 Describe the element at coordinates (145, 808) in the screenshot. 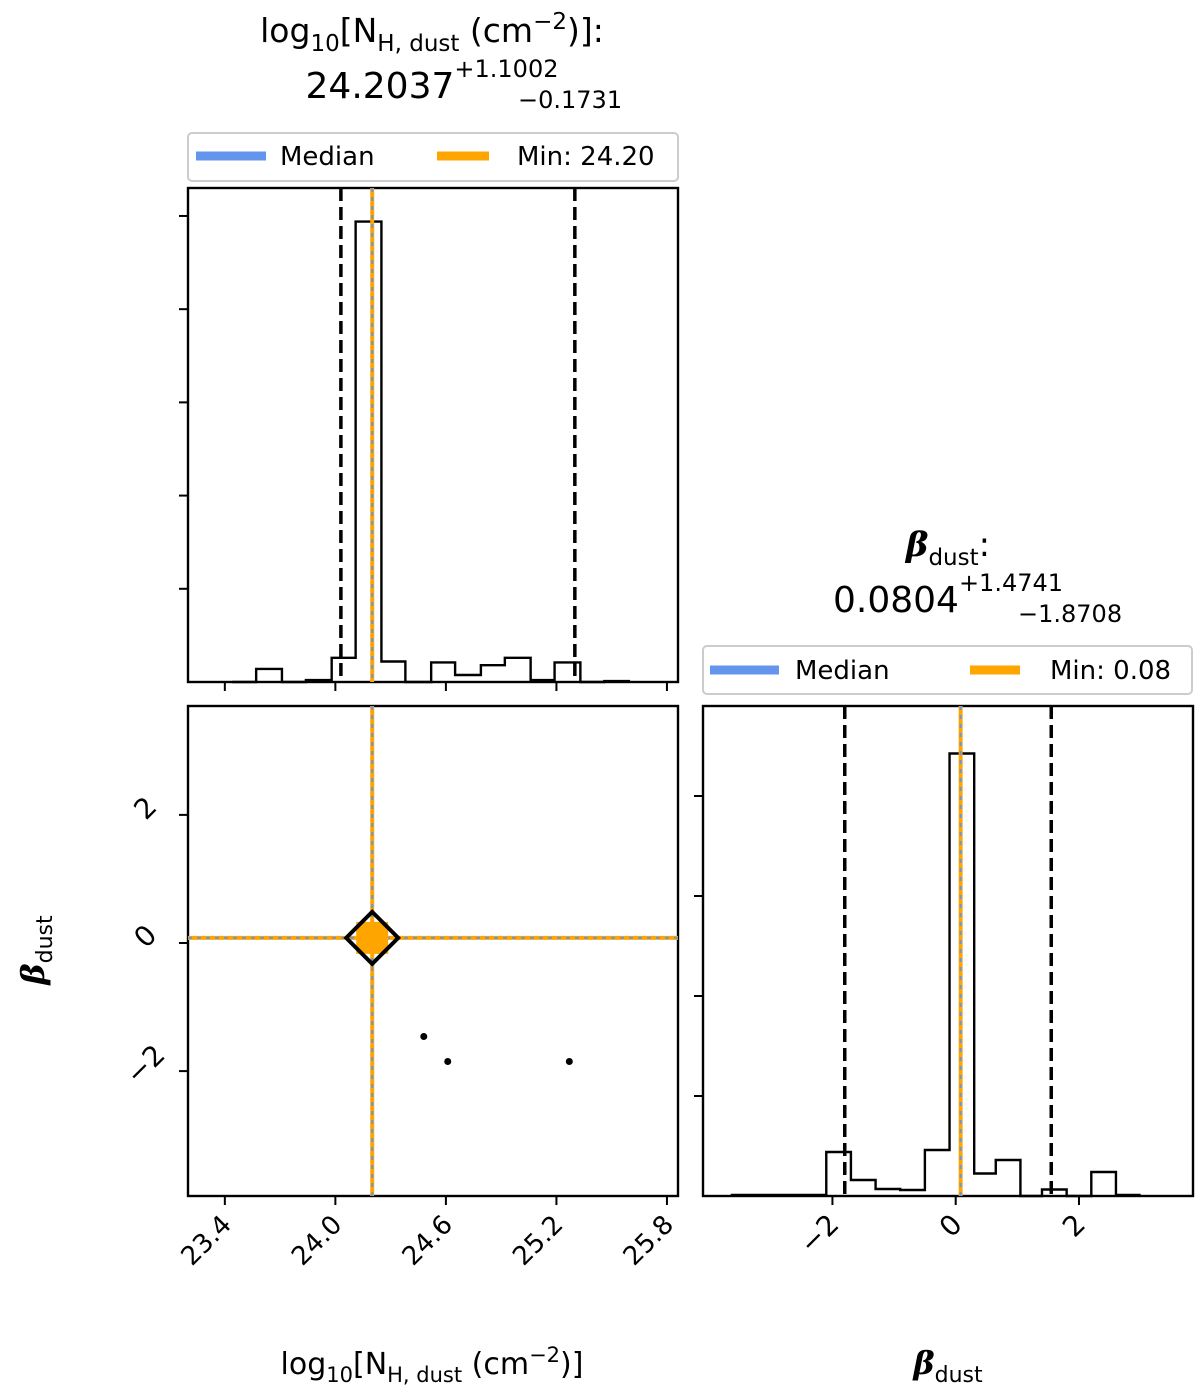

I see `scatter-ytick-label: 2` at that location.